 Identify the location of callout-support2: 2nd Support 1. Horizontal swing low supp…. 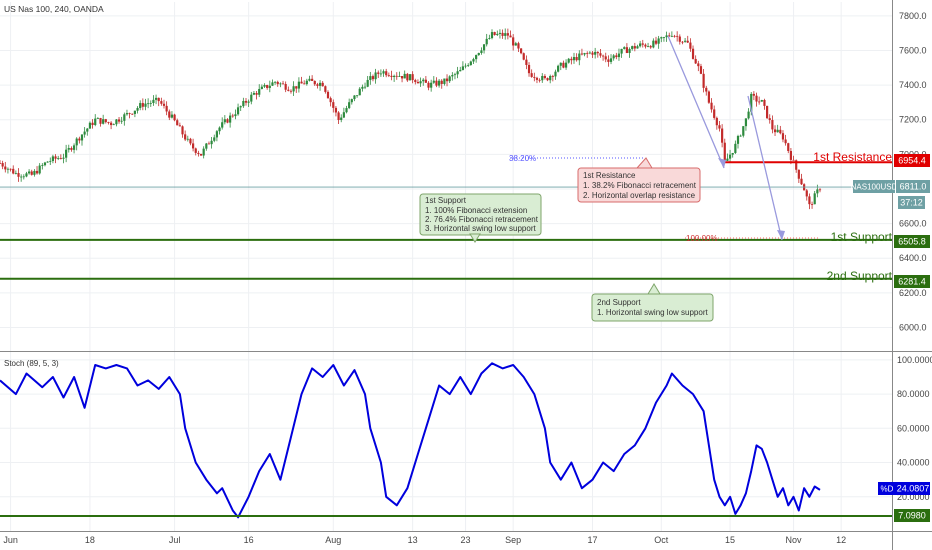
(652, 302).